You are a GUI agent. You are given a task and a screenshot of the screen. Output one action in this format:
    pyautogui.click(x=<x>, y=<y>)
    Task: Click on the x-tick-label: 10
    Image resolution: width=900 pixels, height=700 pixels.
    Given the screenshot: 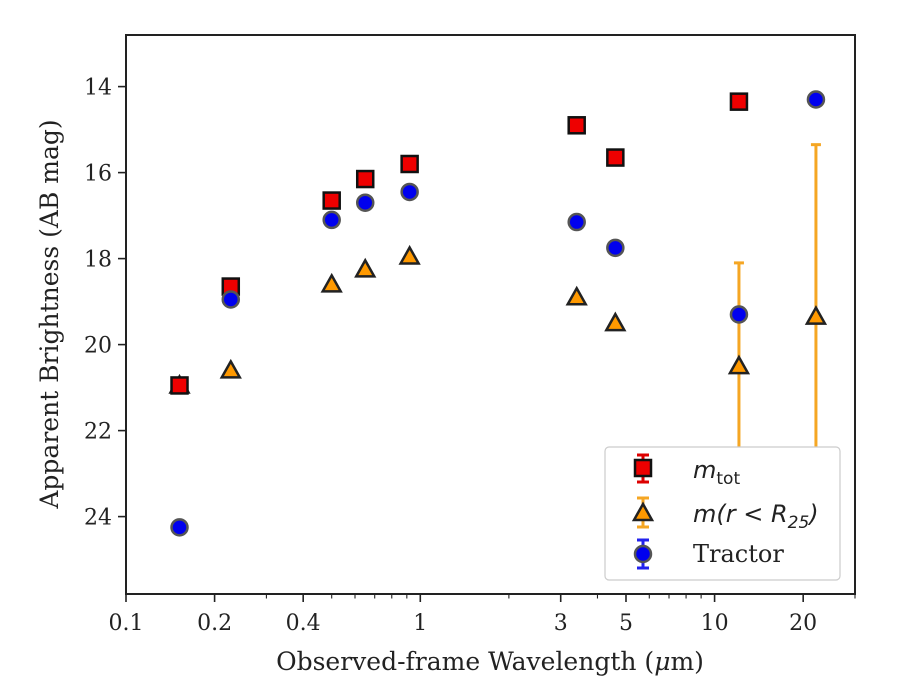 What is the action you would take?
    pyautogui.click(x=715, y=623)
    